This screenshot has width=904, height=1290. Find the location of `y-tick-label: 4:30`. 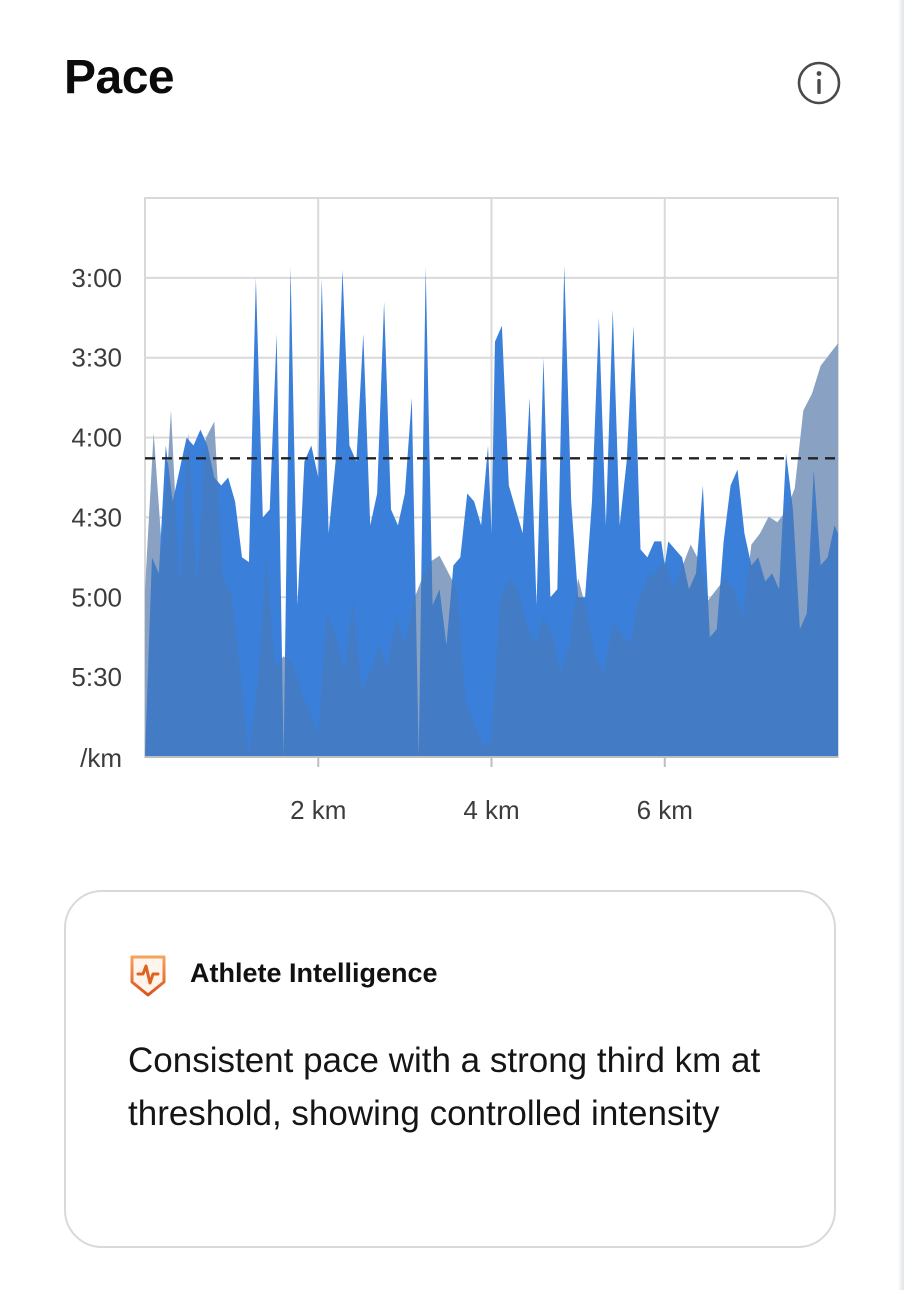

y-tick-label: 4:30 is located at coordinates (96, 517).